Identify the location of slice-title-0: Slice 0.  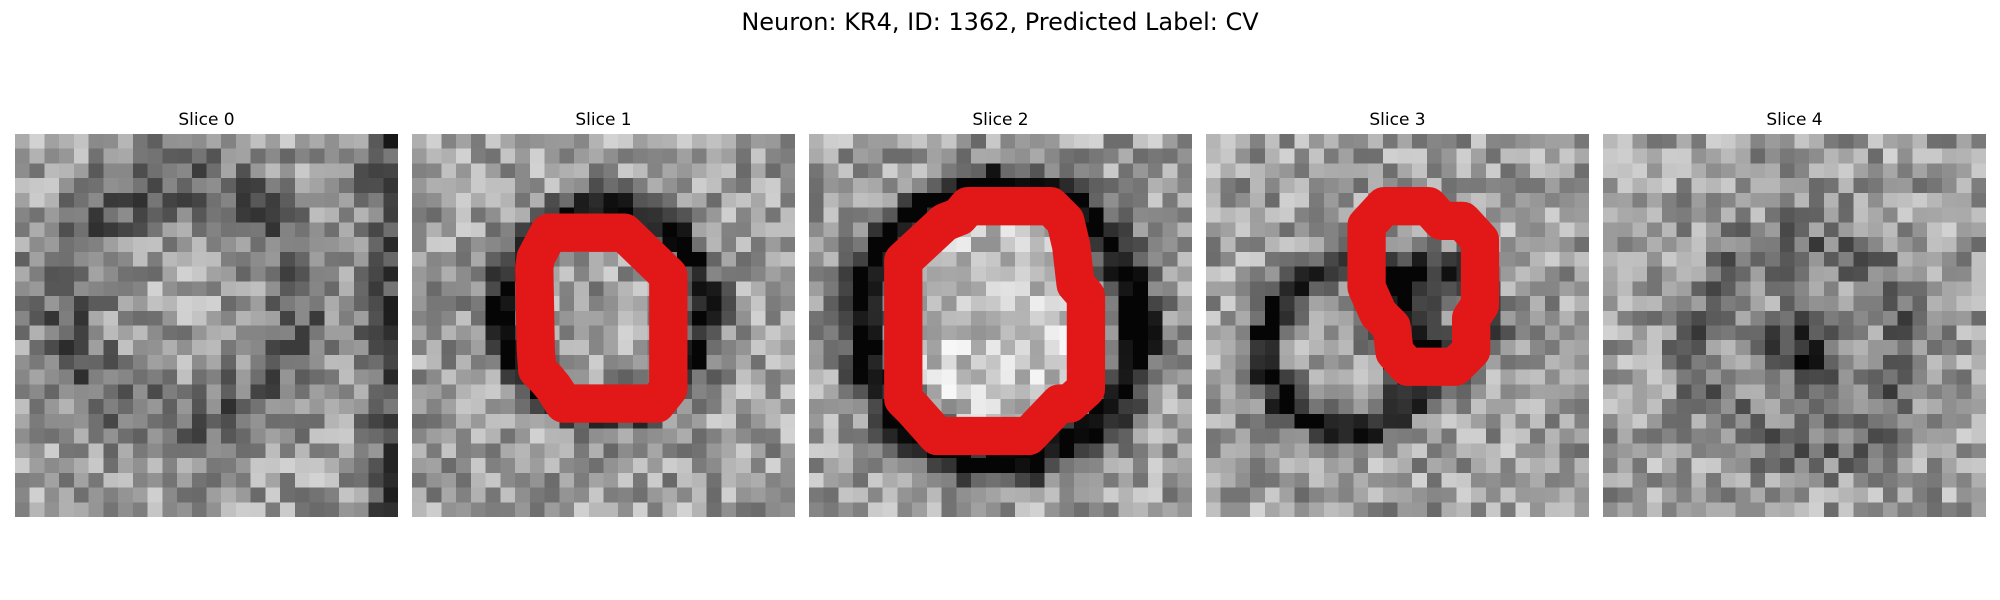
(206, 120).